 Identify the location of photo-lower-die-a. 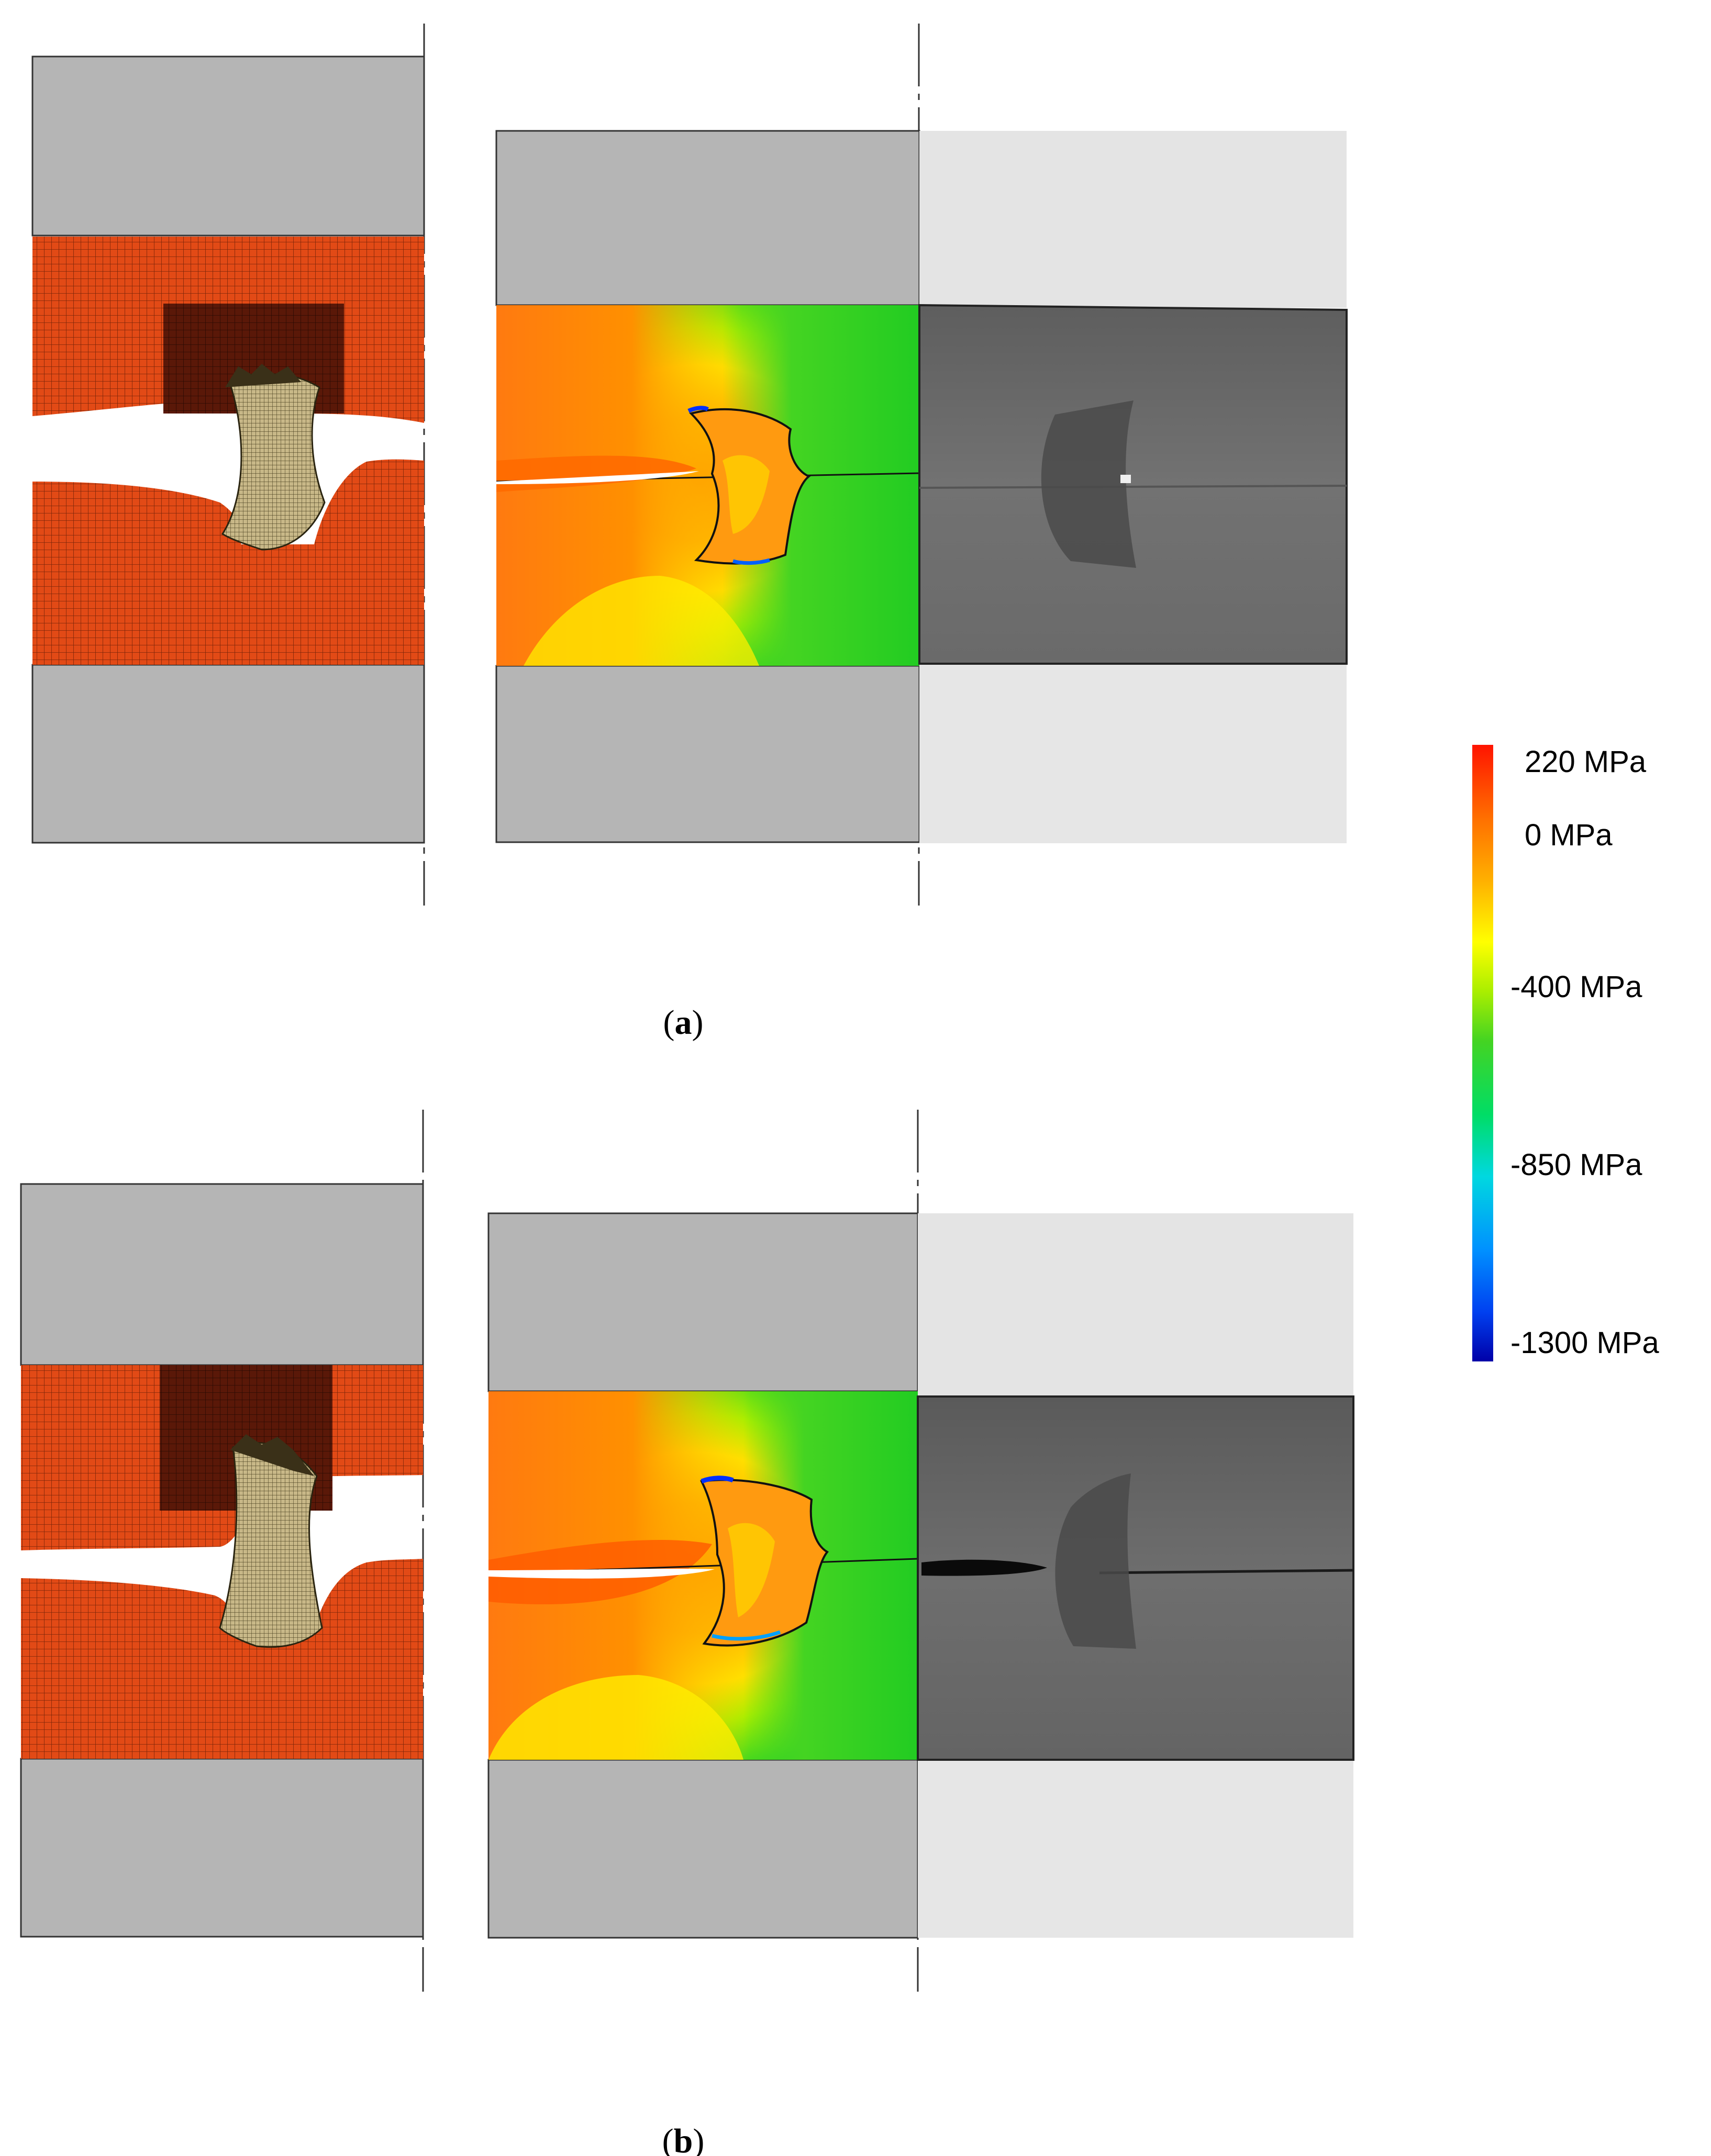
(1133, 754).